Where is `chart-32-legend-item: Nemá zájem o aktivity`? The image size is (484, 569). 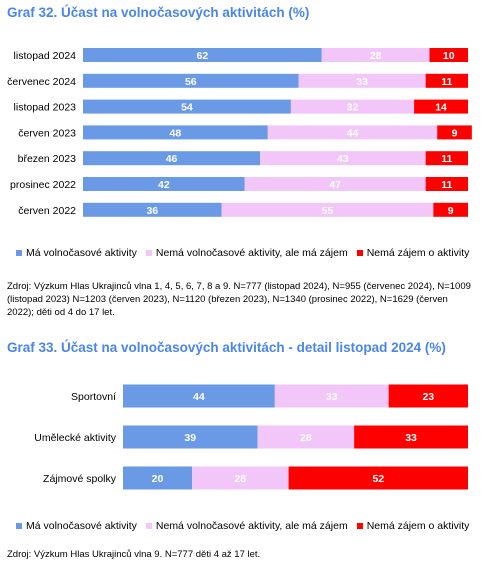
chart-32-legend-item: Nemá zájem o aktivity is located at coordinates (413, 253).